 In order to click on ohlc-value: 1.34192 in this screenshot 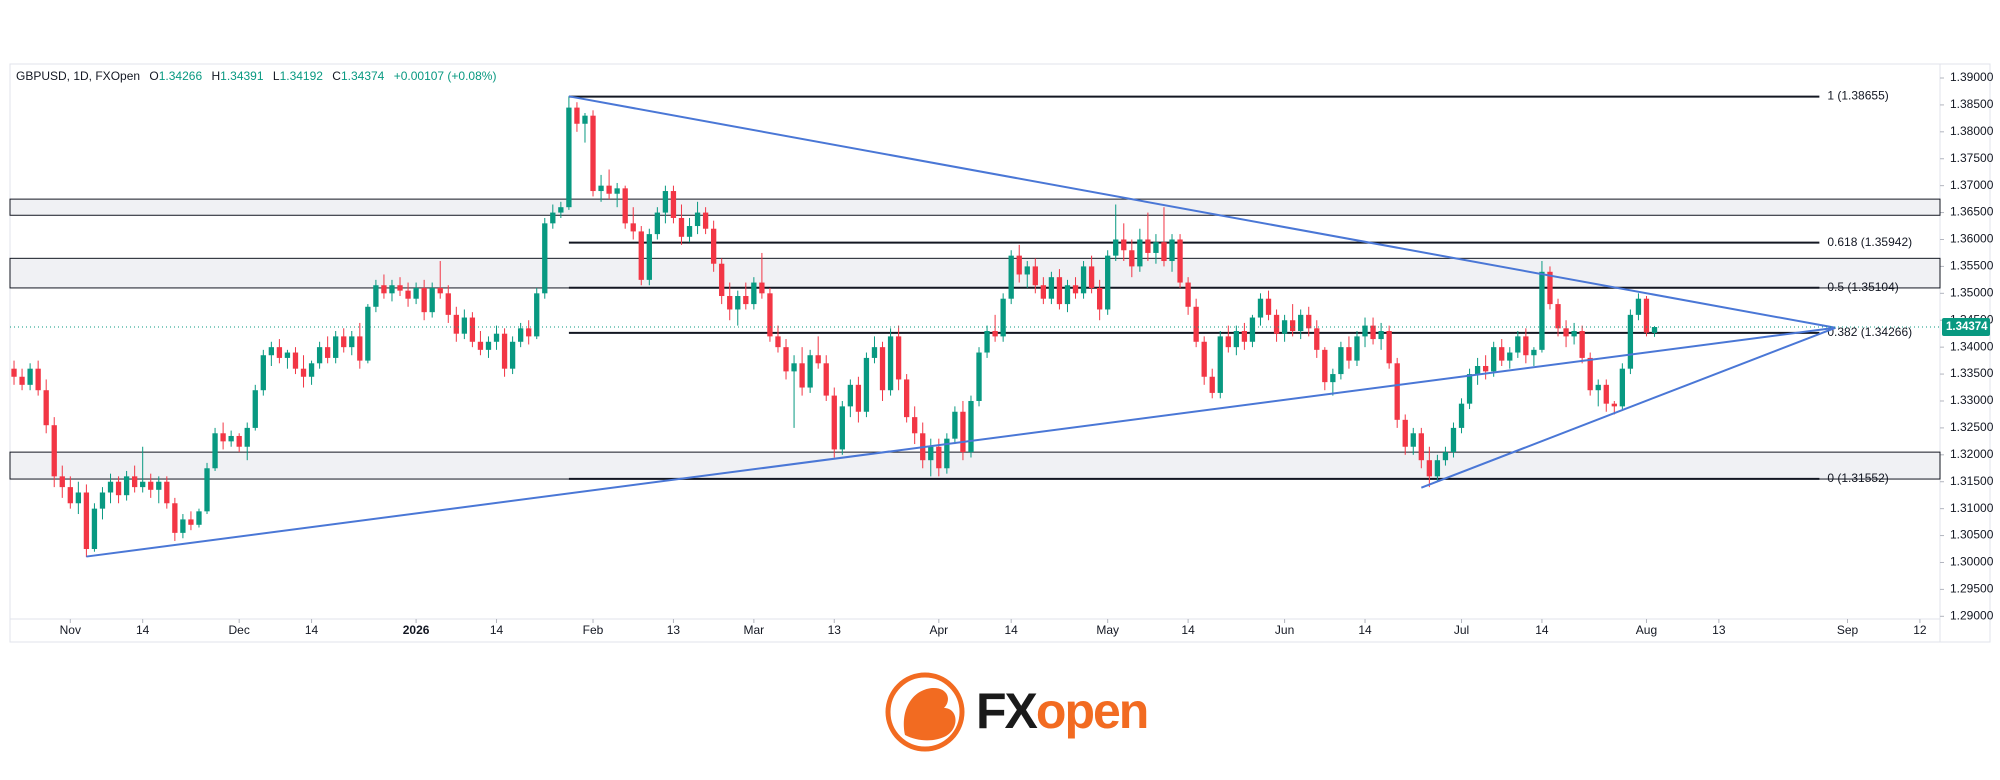, I will do `click(302, 76)`.